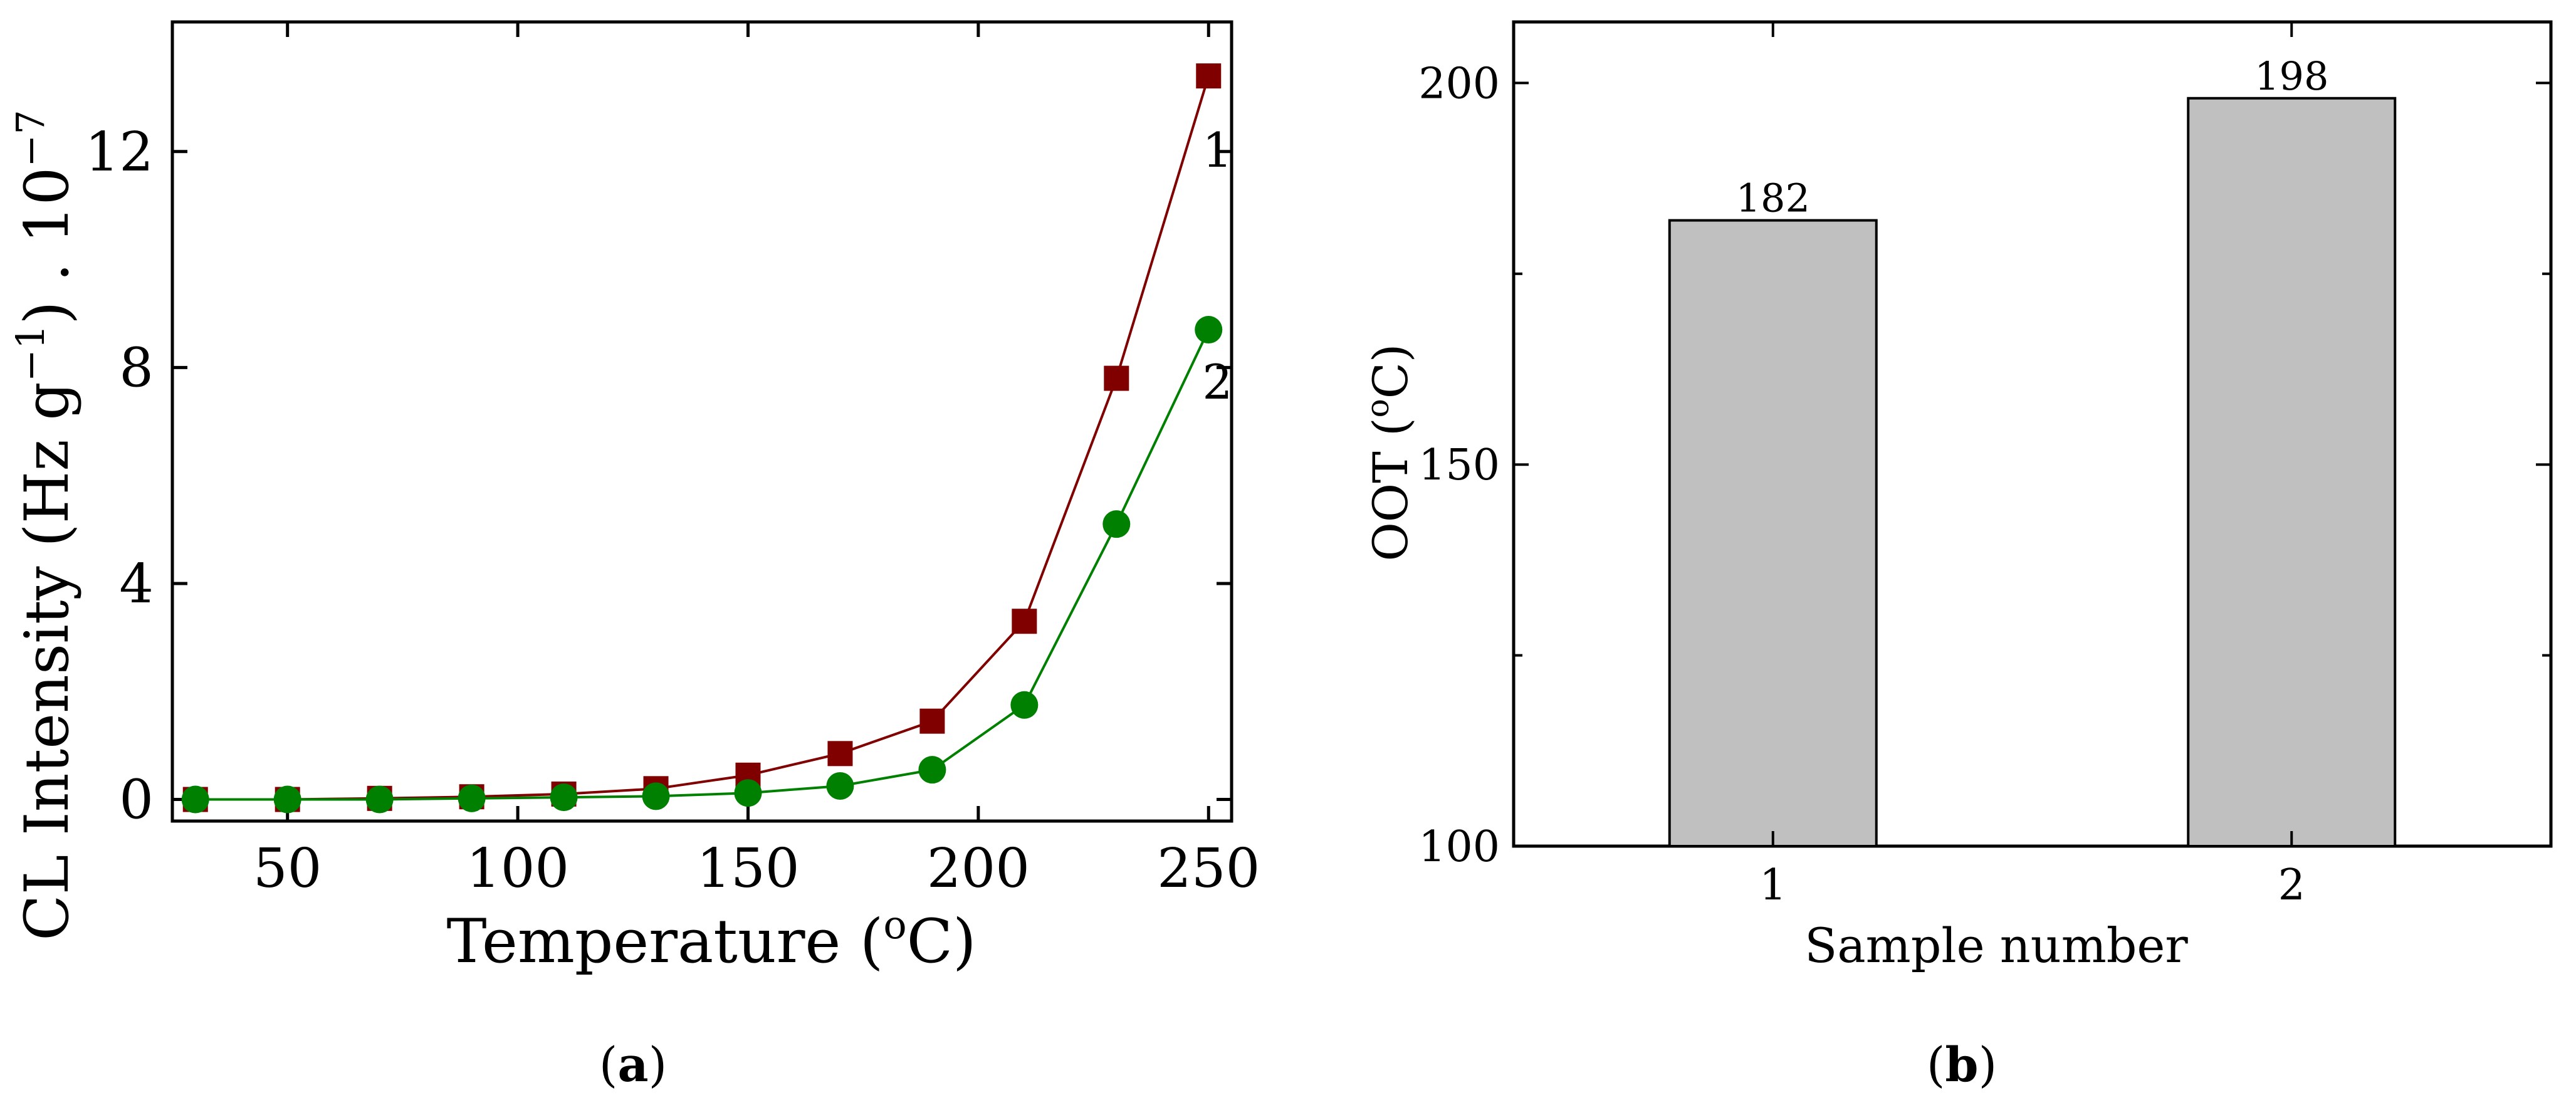 This screenshot has height=1110, width=2576. What do you see at coordinates (1388, 452) in the screenshot?
I see `panel-b-y-axis-label: OOT (oC)` at bounding box center [1388, 452].